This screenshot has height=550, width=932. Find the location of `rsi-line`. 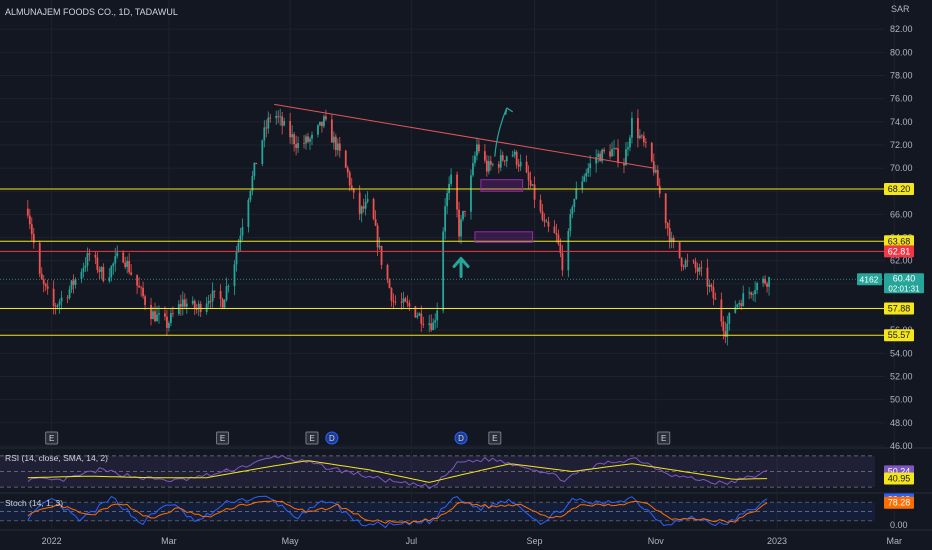

rsi-line is located at coordinates (397, 472).